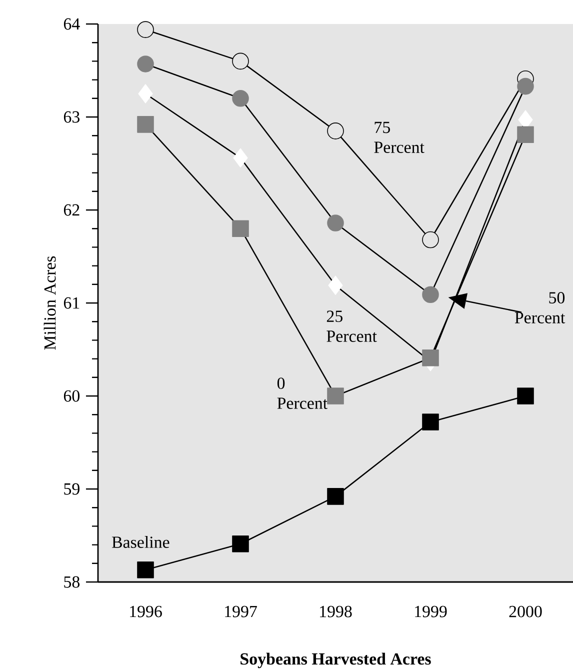 Image resolution: width=573 pixels, height=670 pixels. Describe the element at coordinates (241, 612) in the screenshot. I see `x-tick-label: 1997` at that location.